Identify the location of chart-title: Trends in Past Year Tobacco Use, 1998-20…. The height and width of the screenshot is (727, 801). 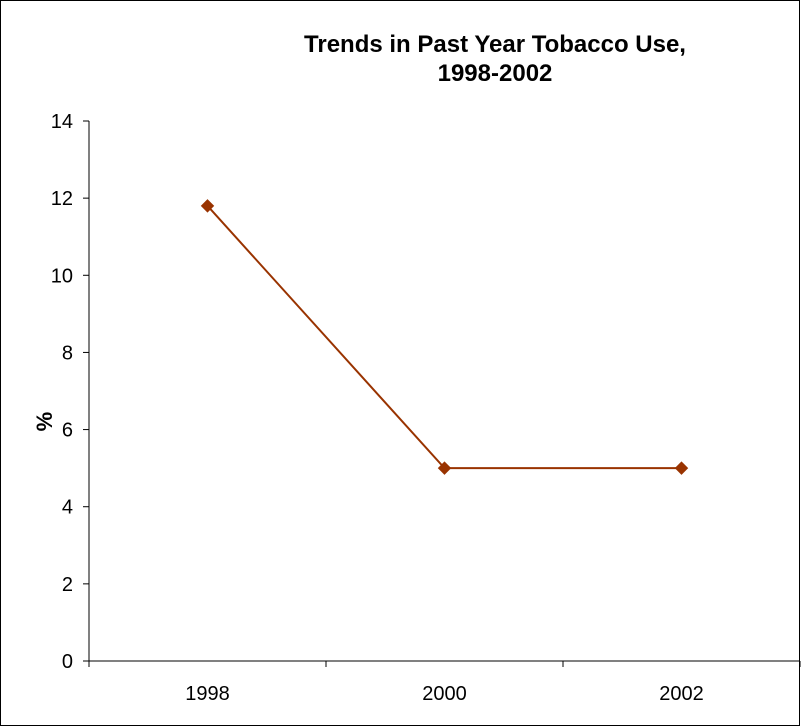
(495, 59).